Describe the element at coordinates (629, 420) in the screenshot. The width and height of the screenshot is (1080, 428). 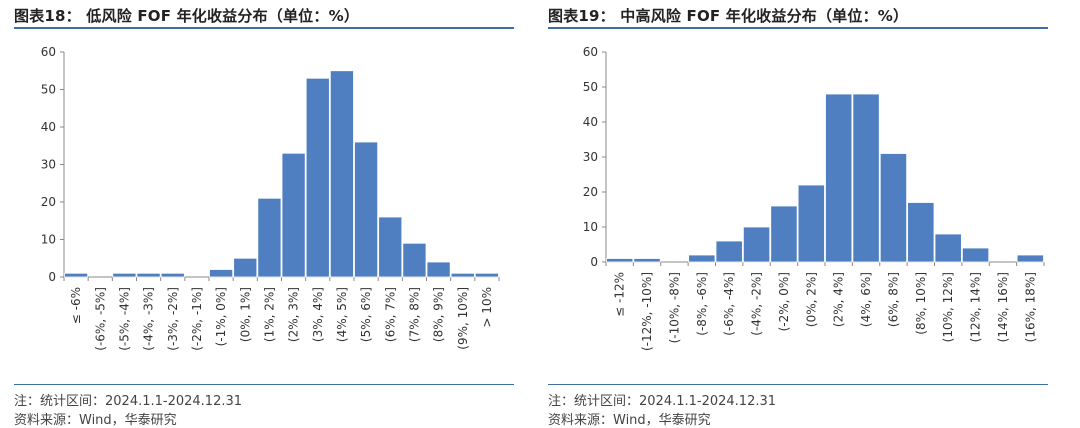
I see `right-source-note: 资料来源：Wind，华泰研究` at that location.